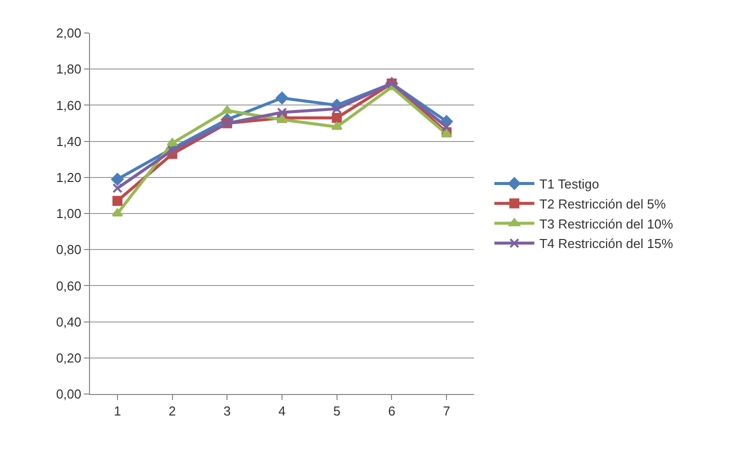 This screenshot has width=744, height=452. What do you see at coordinates (227, 411) in the screenshot?
I see `x-tick-label: 3` at bounding box center [227, 411].